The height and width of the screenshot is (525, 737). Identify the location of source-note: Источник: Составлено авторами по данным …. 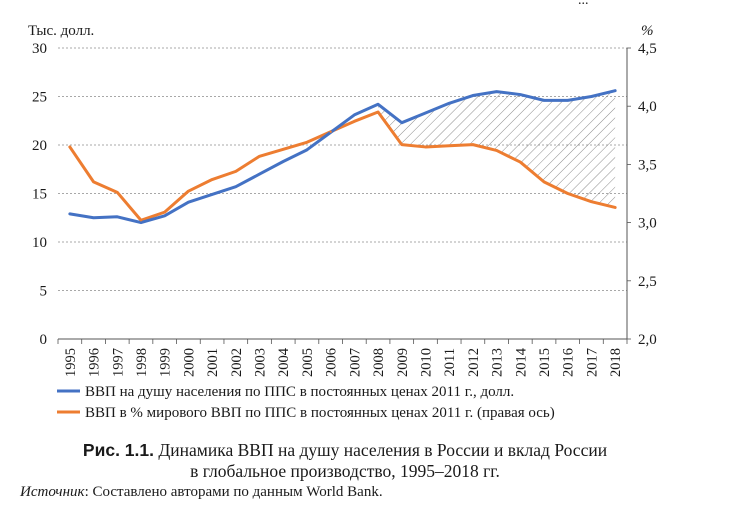
(201, 492).